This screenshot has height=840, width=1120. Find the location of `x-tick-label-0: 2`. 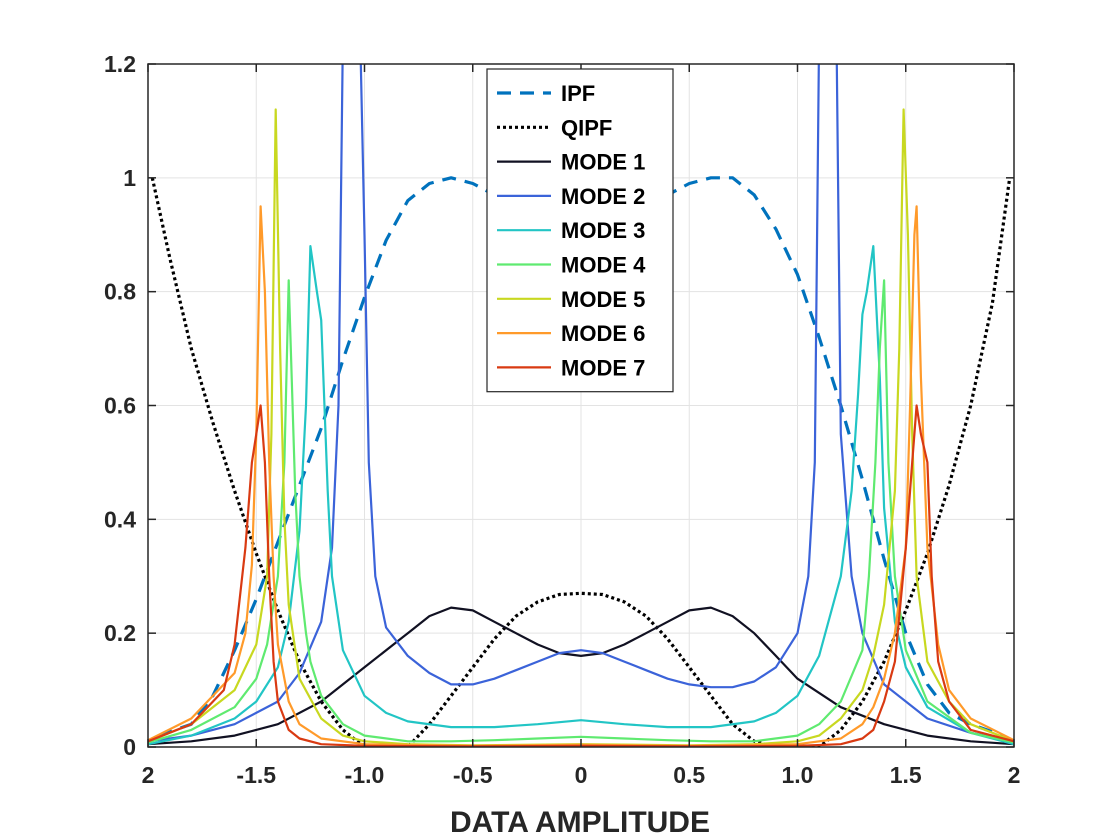

x-tick-label-0: 2 is located at coordinates (148, 775).